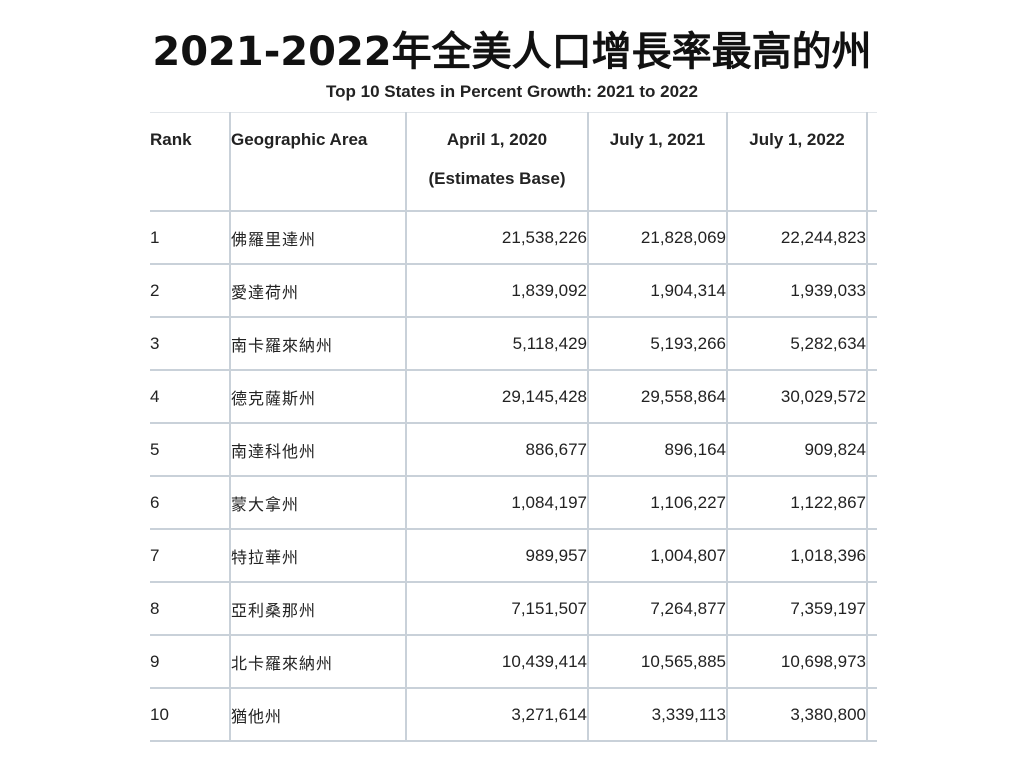 This screenshot has height=768, width=1024. What do you see at coordinates (318, 662) in the screenshot?
I see `cell-area: 北卡羅來納州` at bounding box center [318, 662].